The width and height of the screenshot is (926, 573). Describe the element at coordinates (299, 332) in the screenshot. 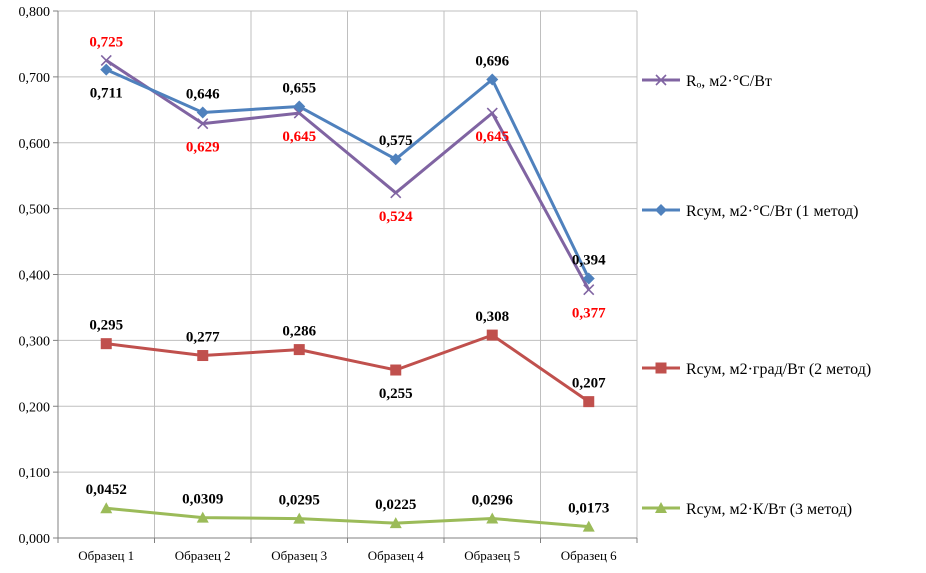

I see `data-label: 0,286` at that location.